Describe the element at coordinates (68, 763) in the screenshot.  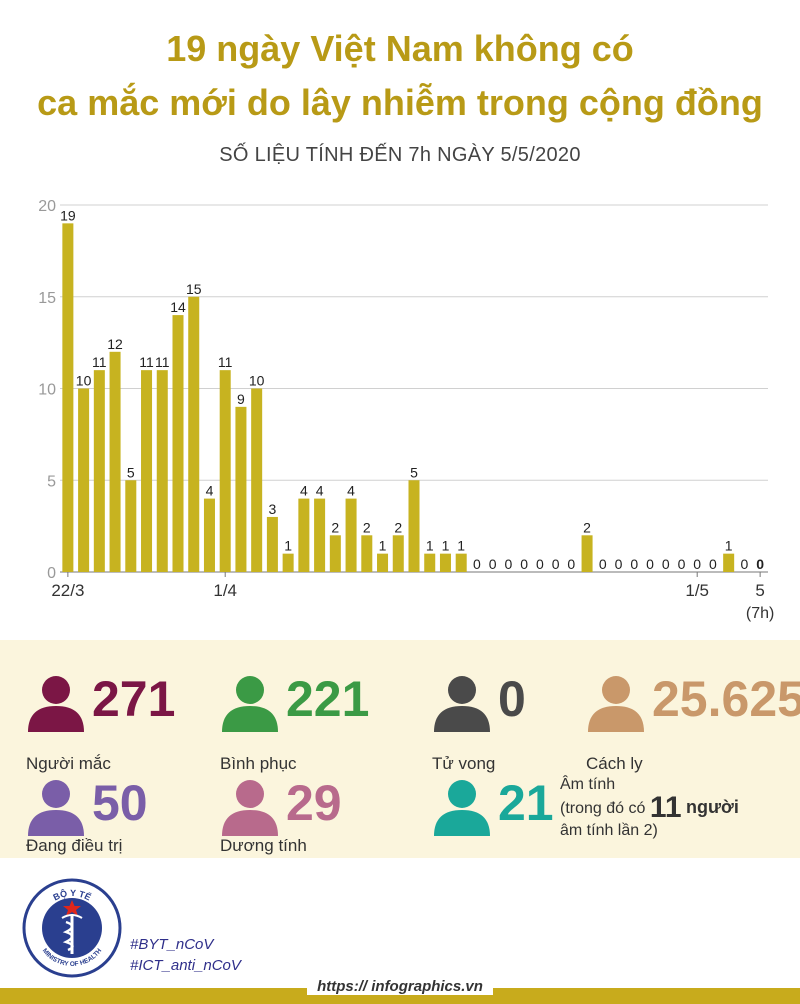
I see `stat-cases-label: Người mắc` at that location.